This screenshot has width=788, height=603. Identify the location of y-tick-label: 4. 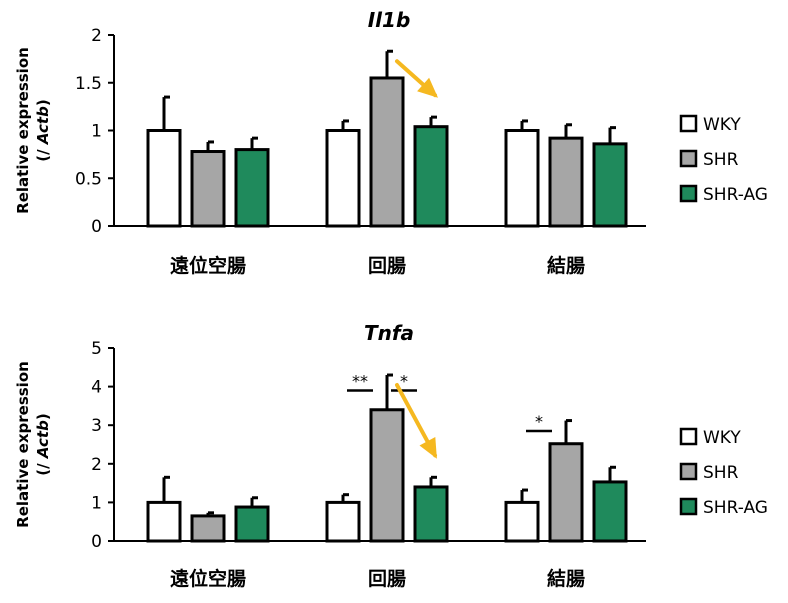
(96, 388).